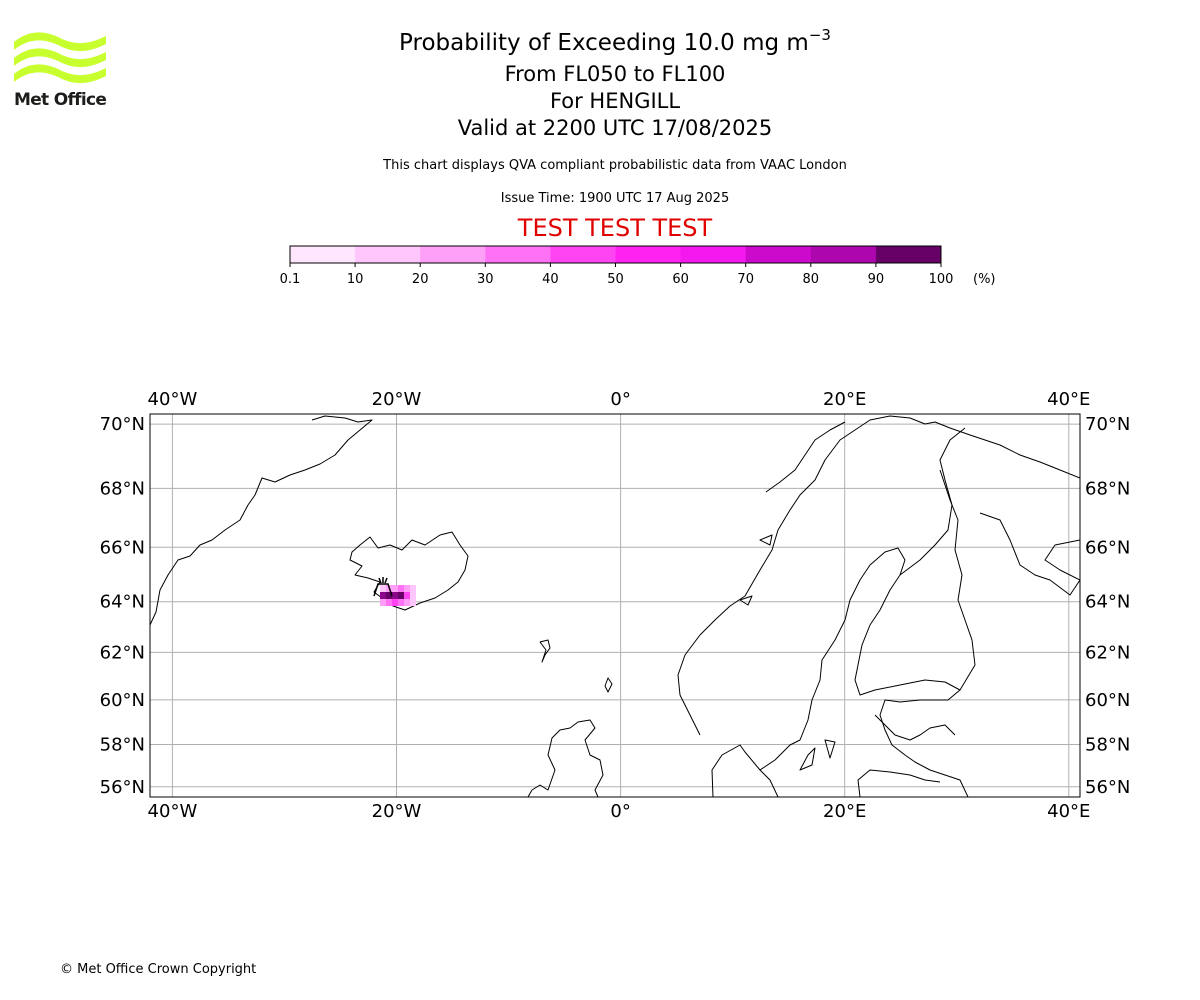 This screenshot has height=1000, width=1200. Describe the element at coordinates (615, 228) in the screenshot. I see `test-banner: TEST TEST TEST` at that location.